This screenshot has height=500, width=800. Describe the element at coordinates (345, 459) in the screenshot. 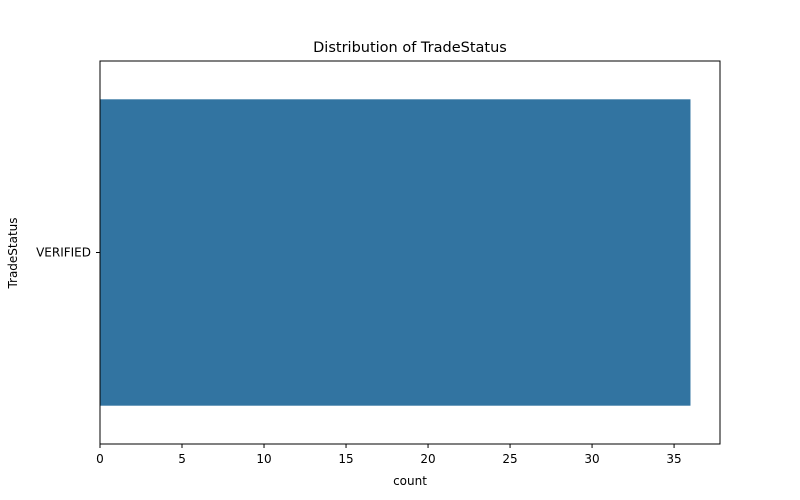

I see `x-tick-label: 15` at that location.